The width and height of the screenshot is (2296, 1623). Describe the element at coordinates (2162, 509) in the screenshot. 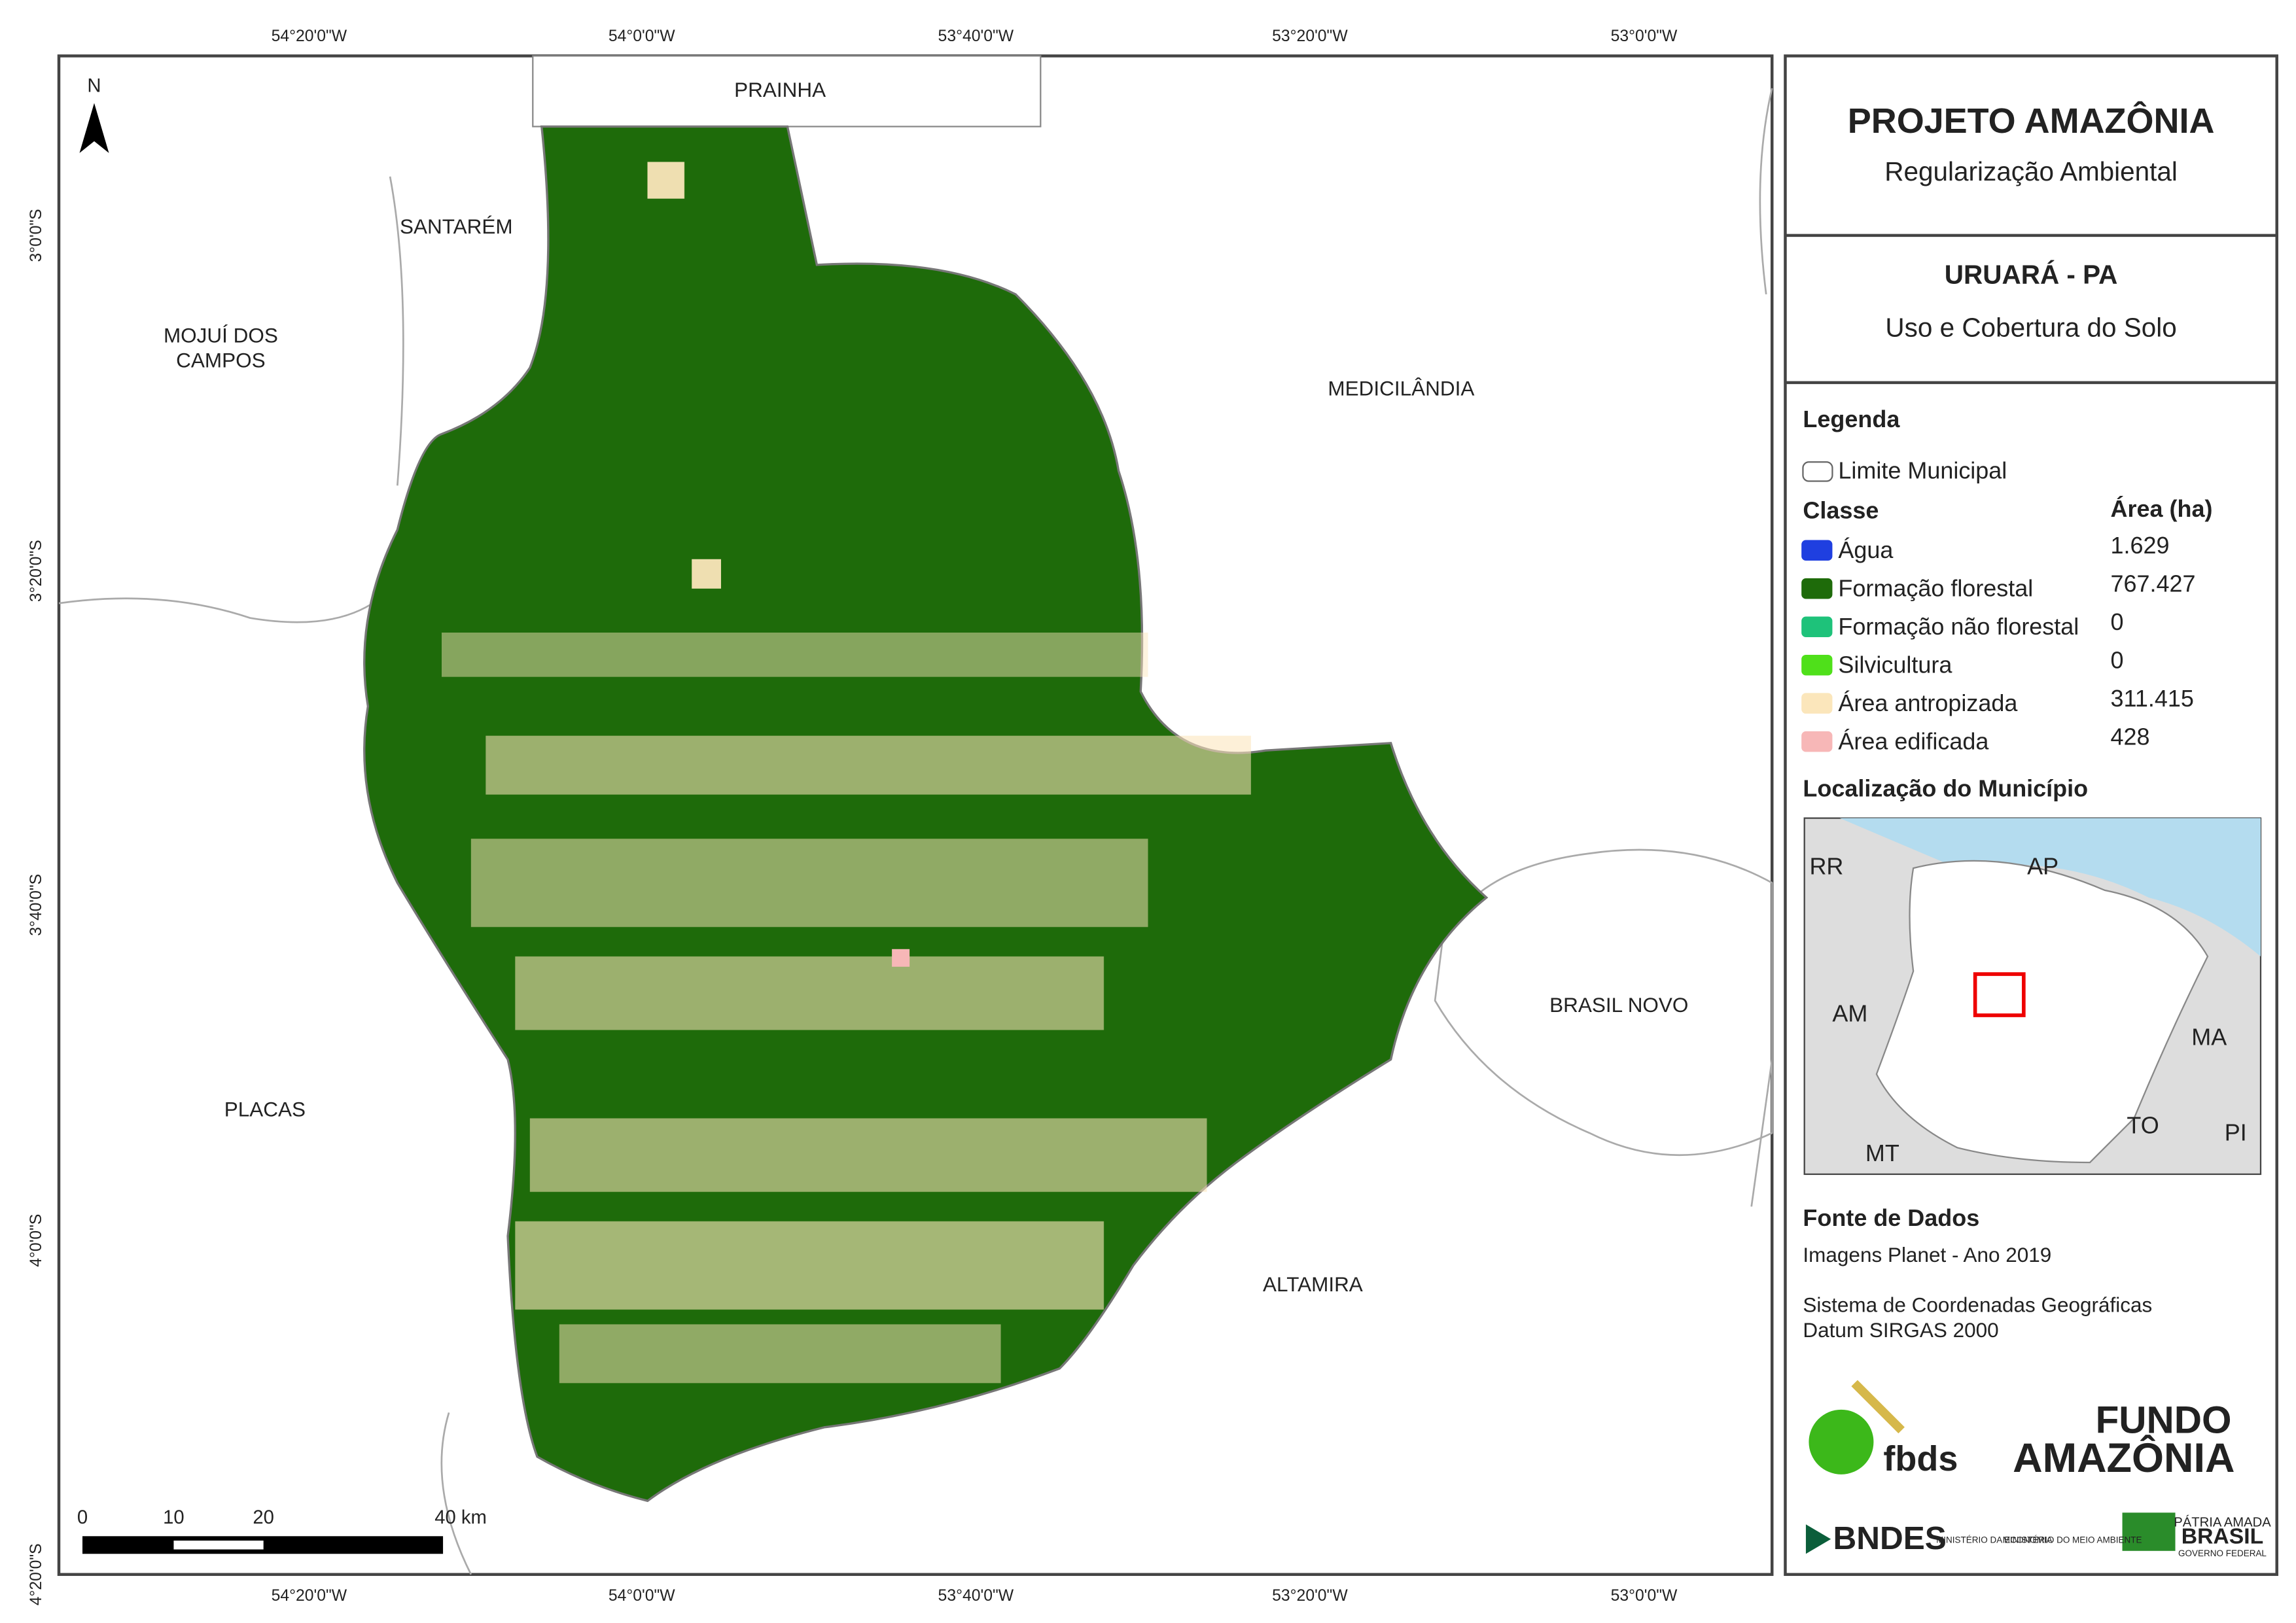

I see `area-header: Área (ha)` at that location.